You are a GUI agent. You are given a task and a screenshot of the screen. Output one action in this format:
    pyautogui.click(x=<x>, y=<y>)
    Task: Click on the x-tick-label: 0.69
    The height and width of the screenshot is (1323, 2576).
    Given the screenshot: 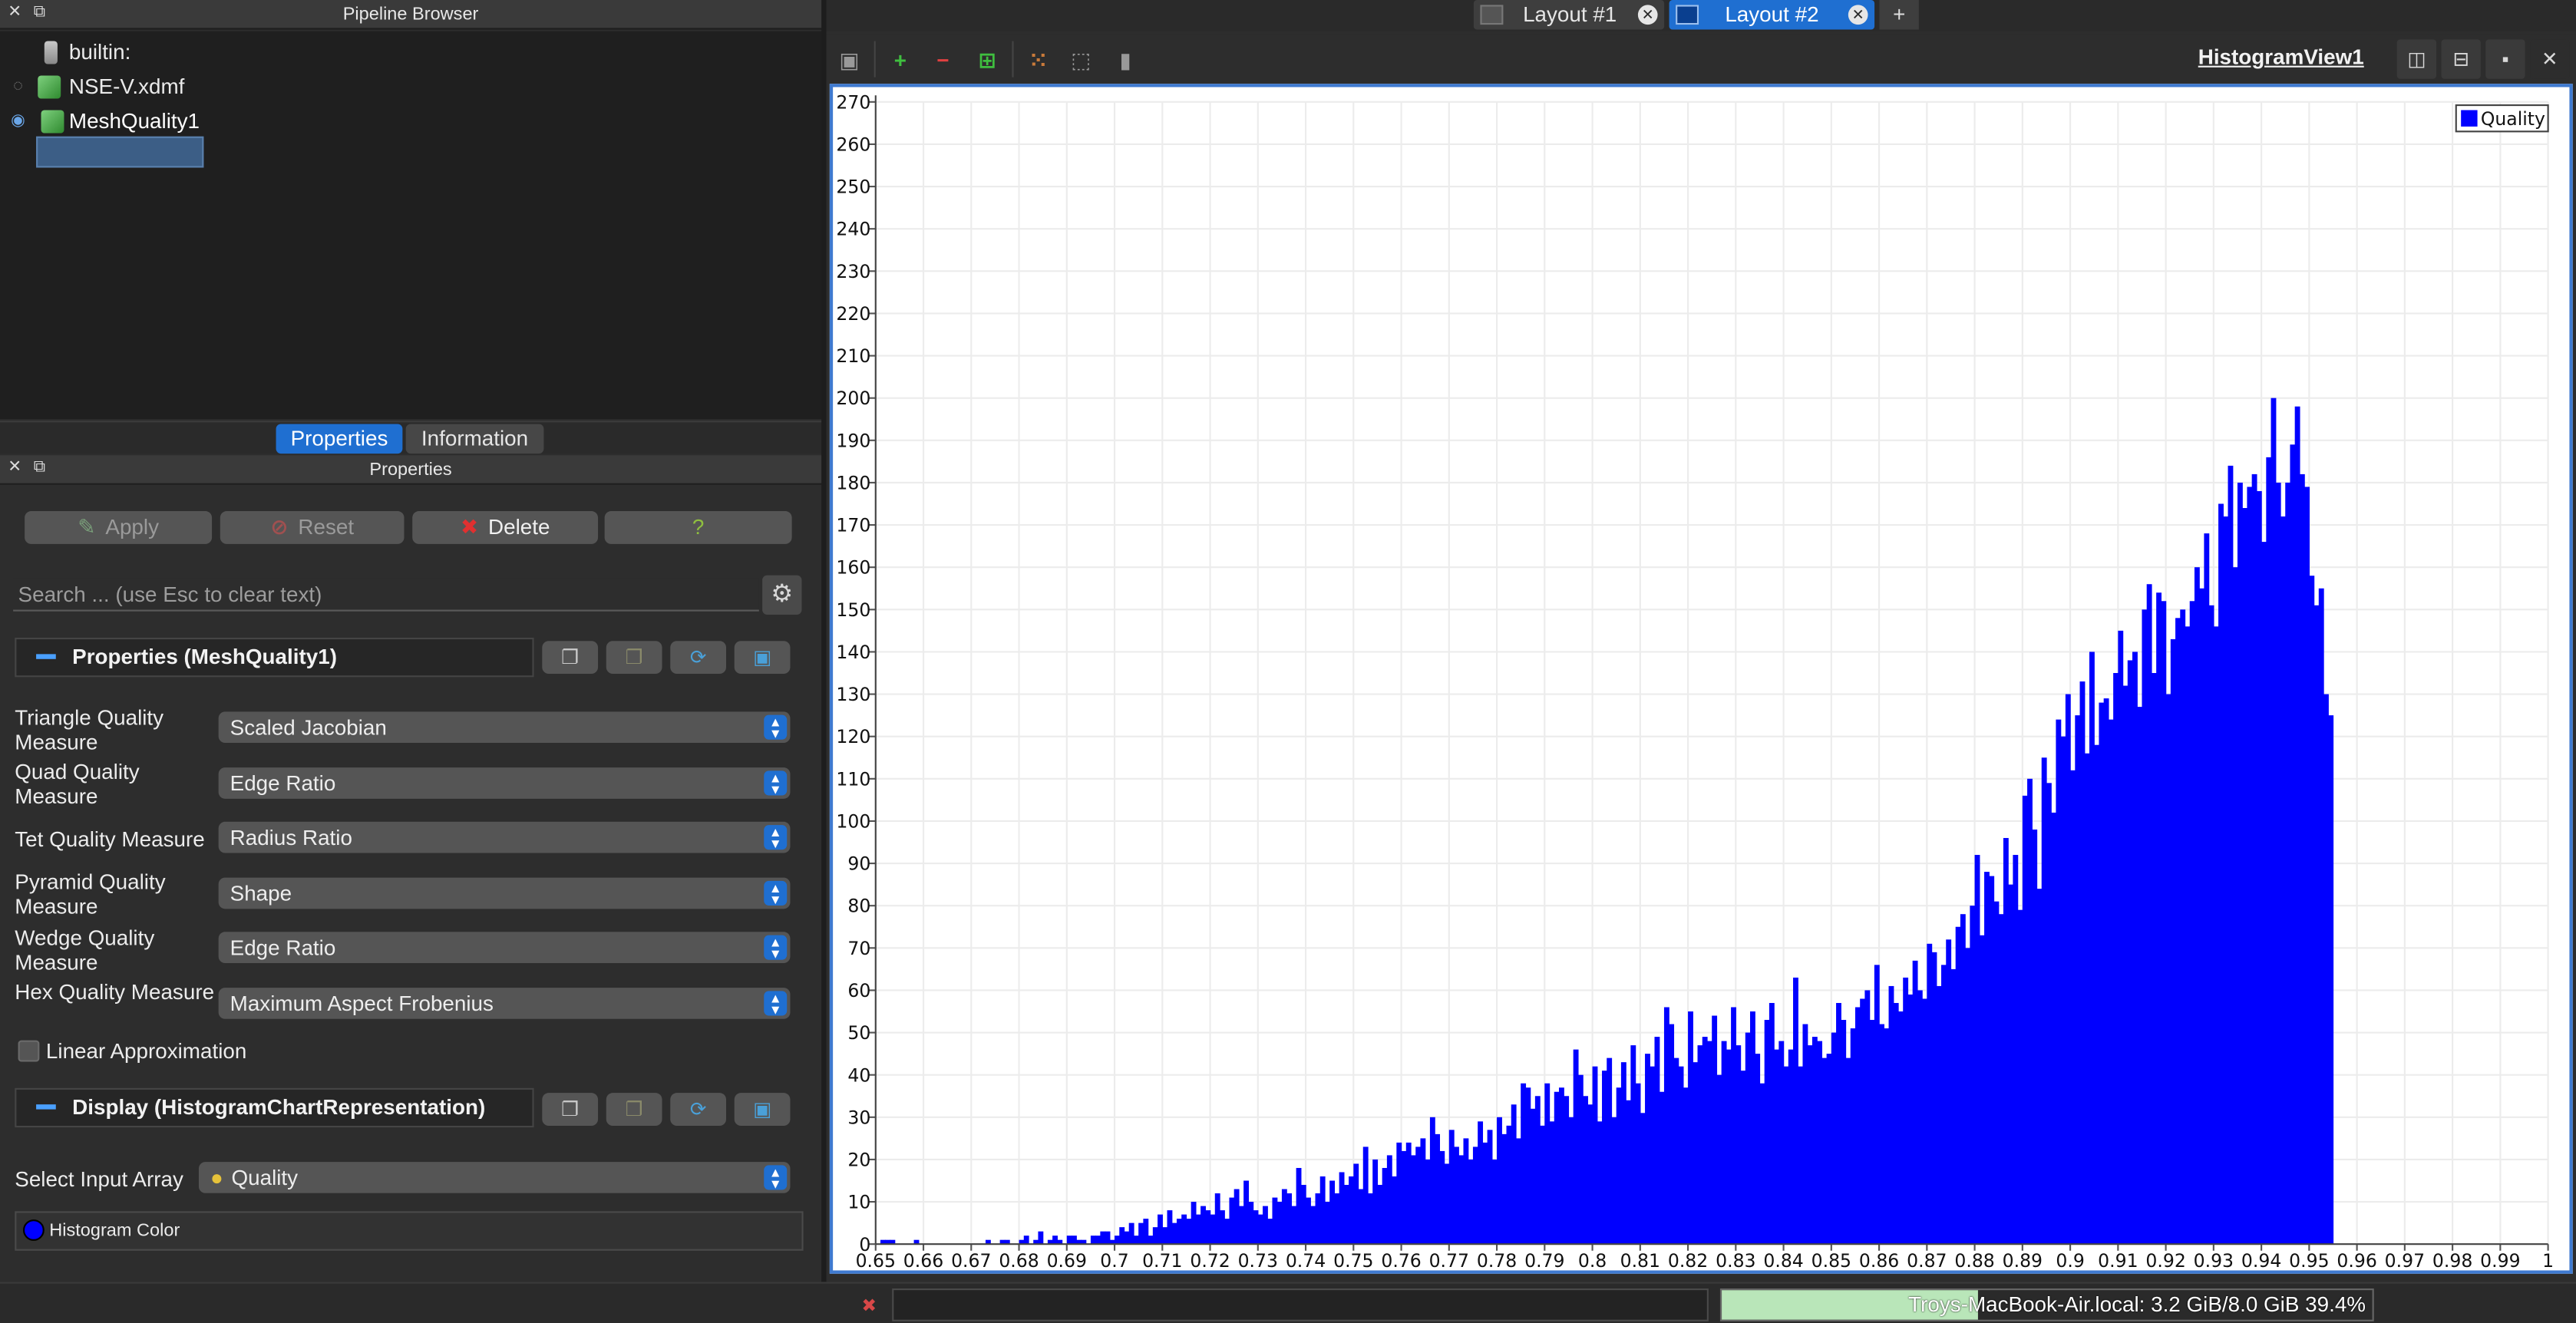 What is the action you would take?
    pyautogui.click(x=1067, y=1260)
    